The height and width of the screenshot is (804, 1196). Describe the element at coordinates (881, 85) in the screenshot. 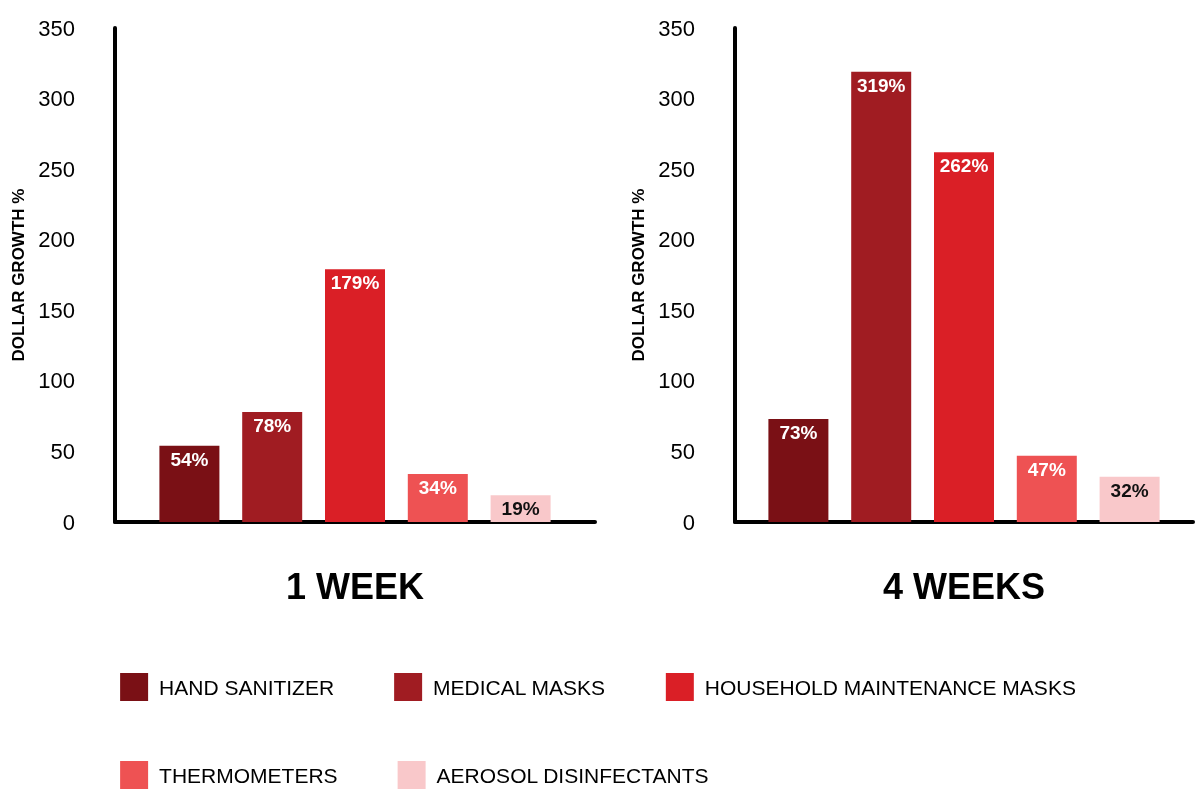

I see `data-label: 319%` at that location.